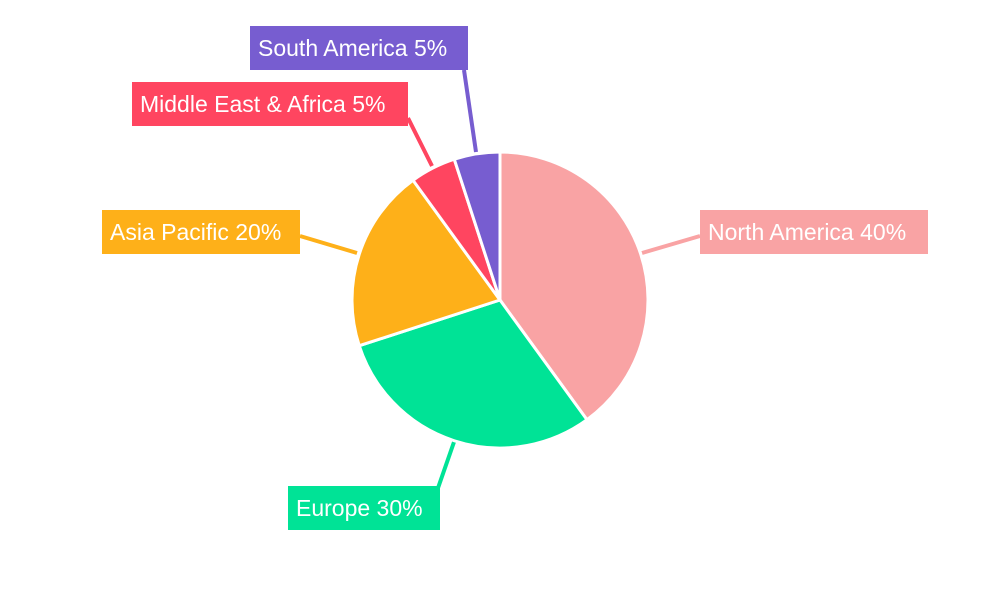  I want to click on pie-slice-asia-pacific, so click(426, 263).